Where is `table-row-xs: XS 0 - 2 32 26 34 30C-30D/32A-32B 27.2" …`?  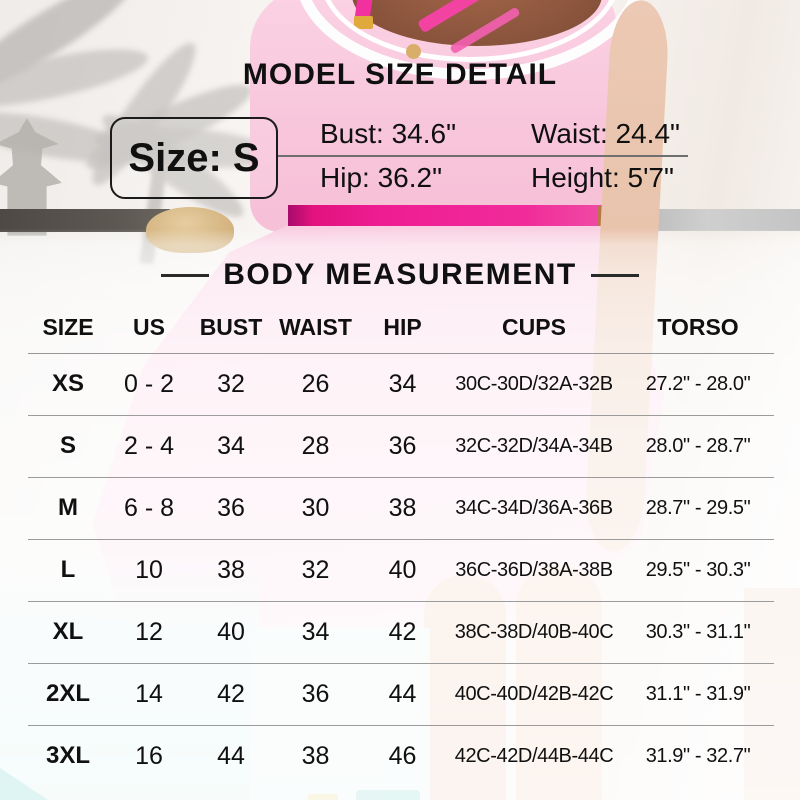 table-row-xs: XS 0 - 2 32 26 34 30C-30D/32A-32B 27.2" … is located at coordinates (401, 384).